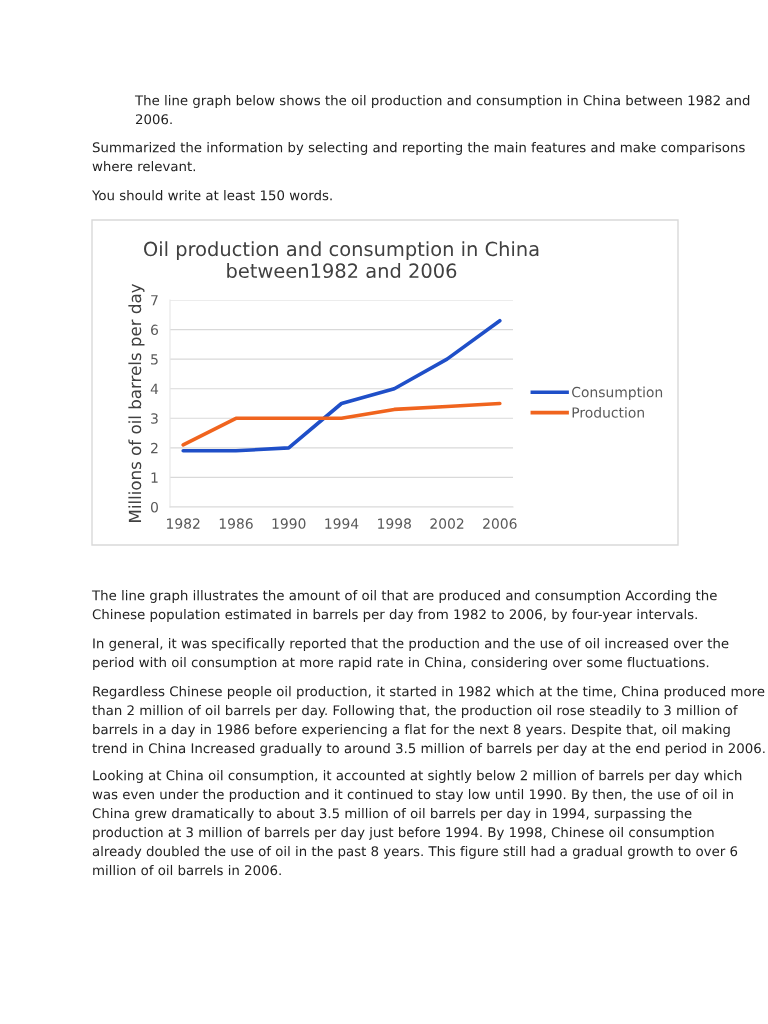 The width and height of the screenshot is (768, 1024). What do you see at coordinates (289, 523) in the screenshot?
I see `x-tick-label: 1990` at bounding box center [289, 523].